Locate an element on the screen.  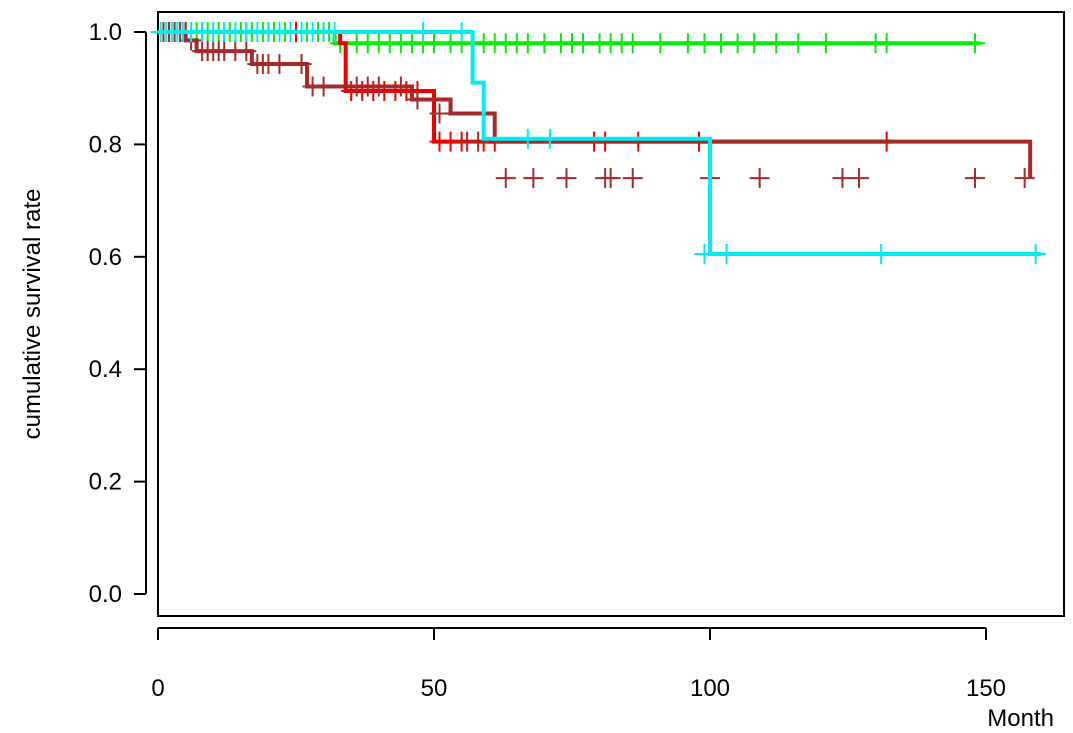
y-tick-label: 0.6 is located at coordinates (105, 257).